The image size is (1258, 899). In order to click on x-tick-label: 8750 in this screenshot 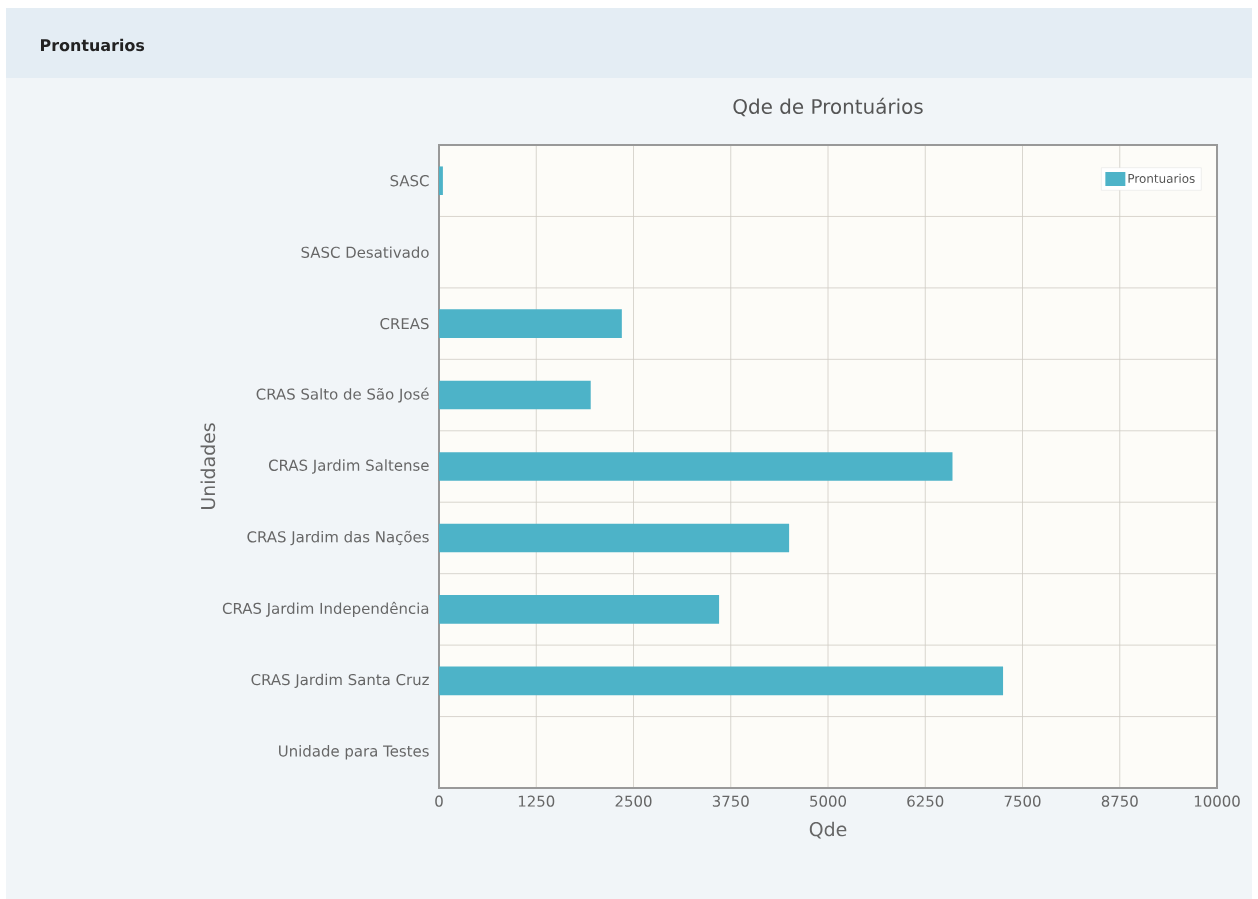, I will do `click(1119, 801)`.